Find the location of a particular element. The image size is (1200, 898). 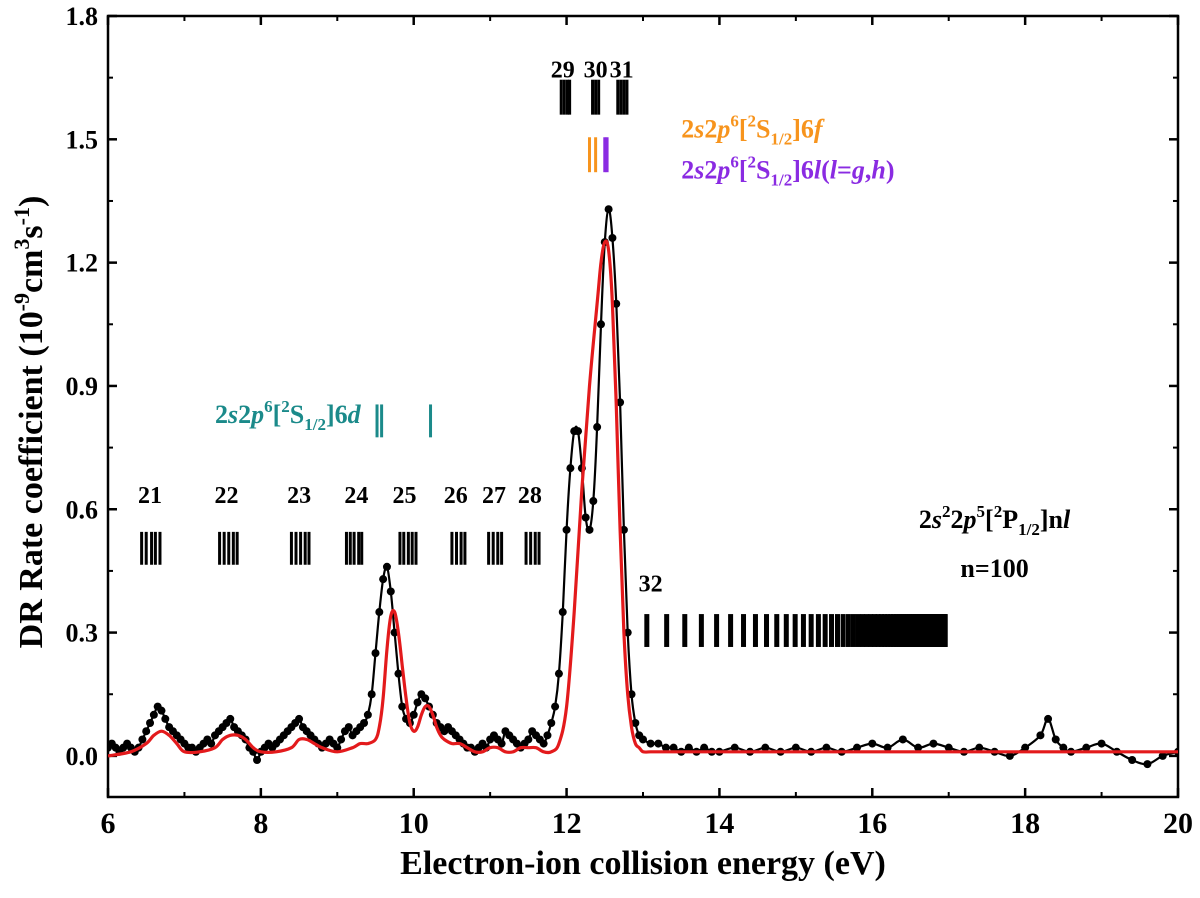

y-label-main: DR Rate coefficient (10 is located at coordinates (31, 479).